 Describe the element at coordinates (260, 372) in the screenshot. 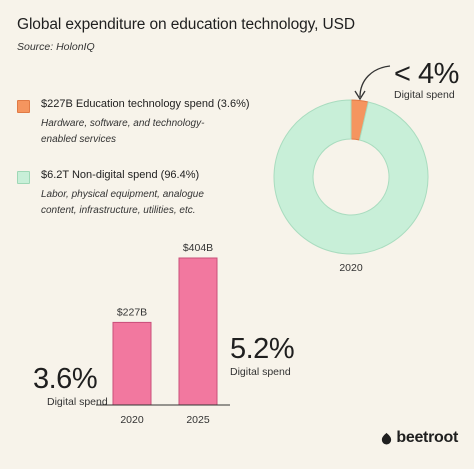

I see `bar-right-label: Digital spend` at that location.